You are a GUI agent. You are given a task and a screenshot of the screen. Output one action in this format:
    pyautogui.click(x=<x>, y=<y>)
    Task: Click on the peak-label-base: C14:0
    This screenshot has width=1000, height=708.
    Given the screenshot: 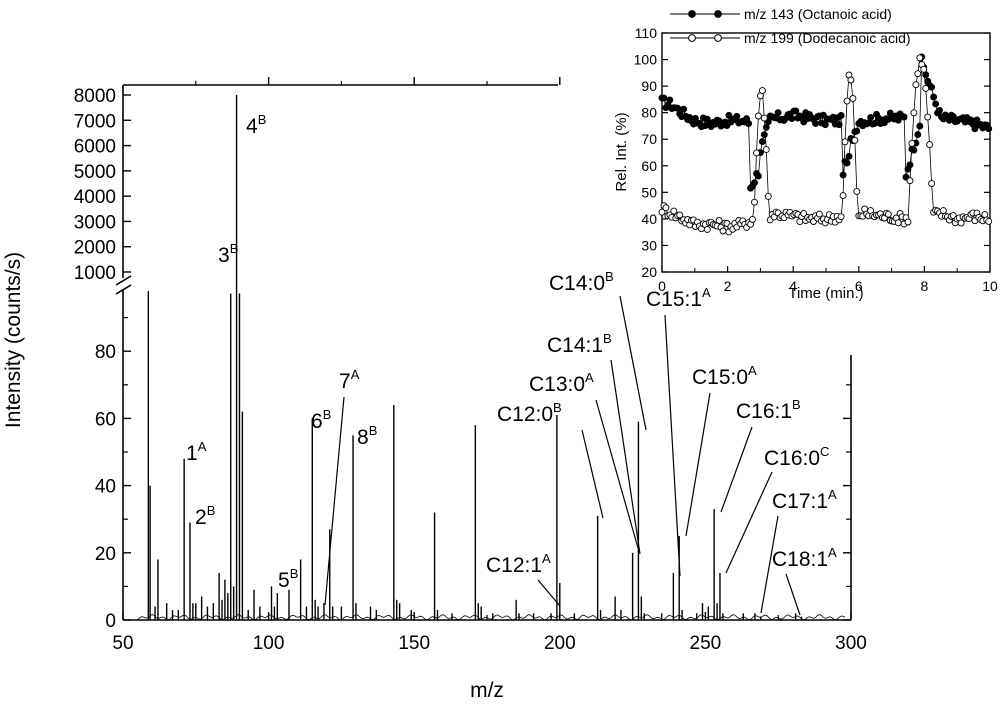 What is the action you would take?
    pyautogui.click(x=577, y=283)
    